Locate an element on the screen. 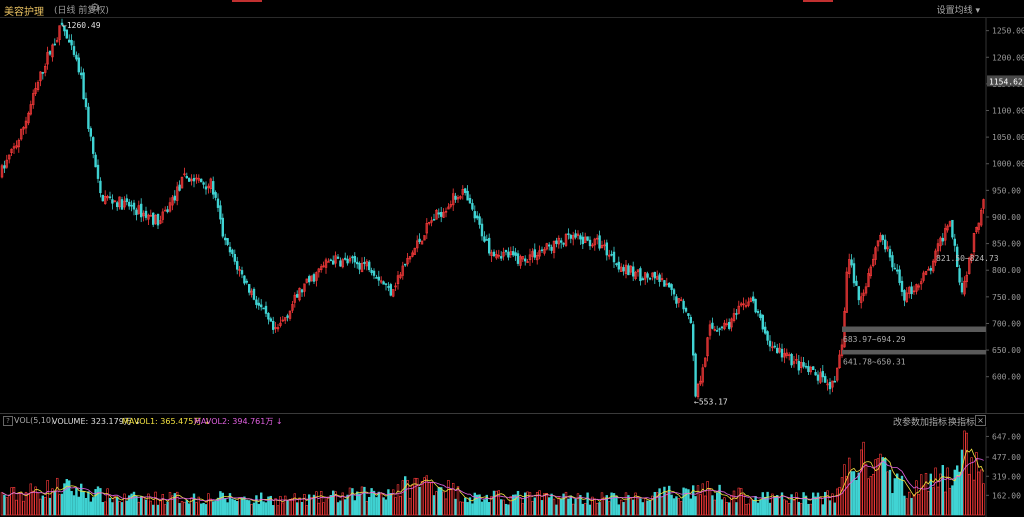  ma-setting-button: 设置均线 ▾ is located at coordinates (958, 11).